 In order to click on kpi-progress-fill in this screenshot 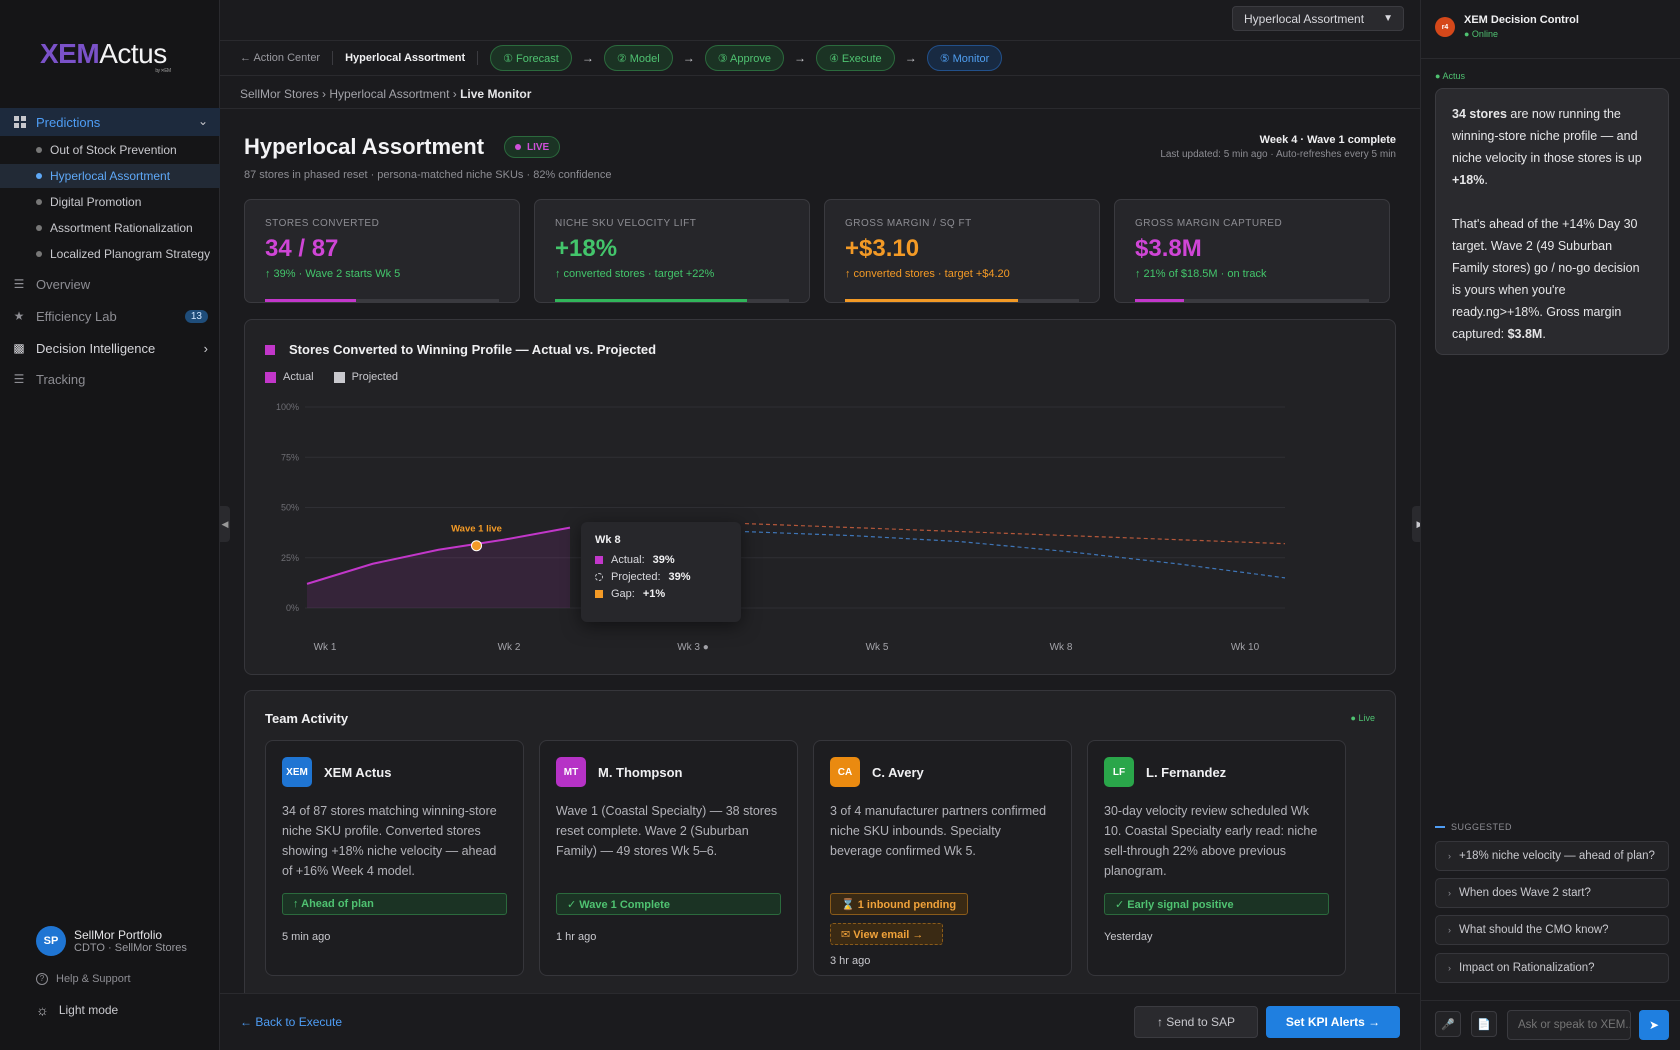, I will do `click(932, 300)`.